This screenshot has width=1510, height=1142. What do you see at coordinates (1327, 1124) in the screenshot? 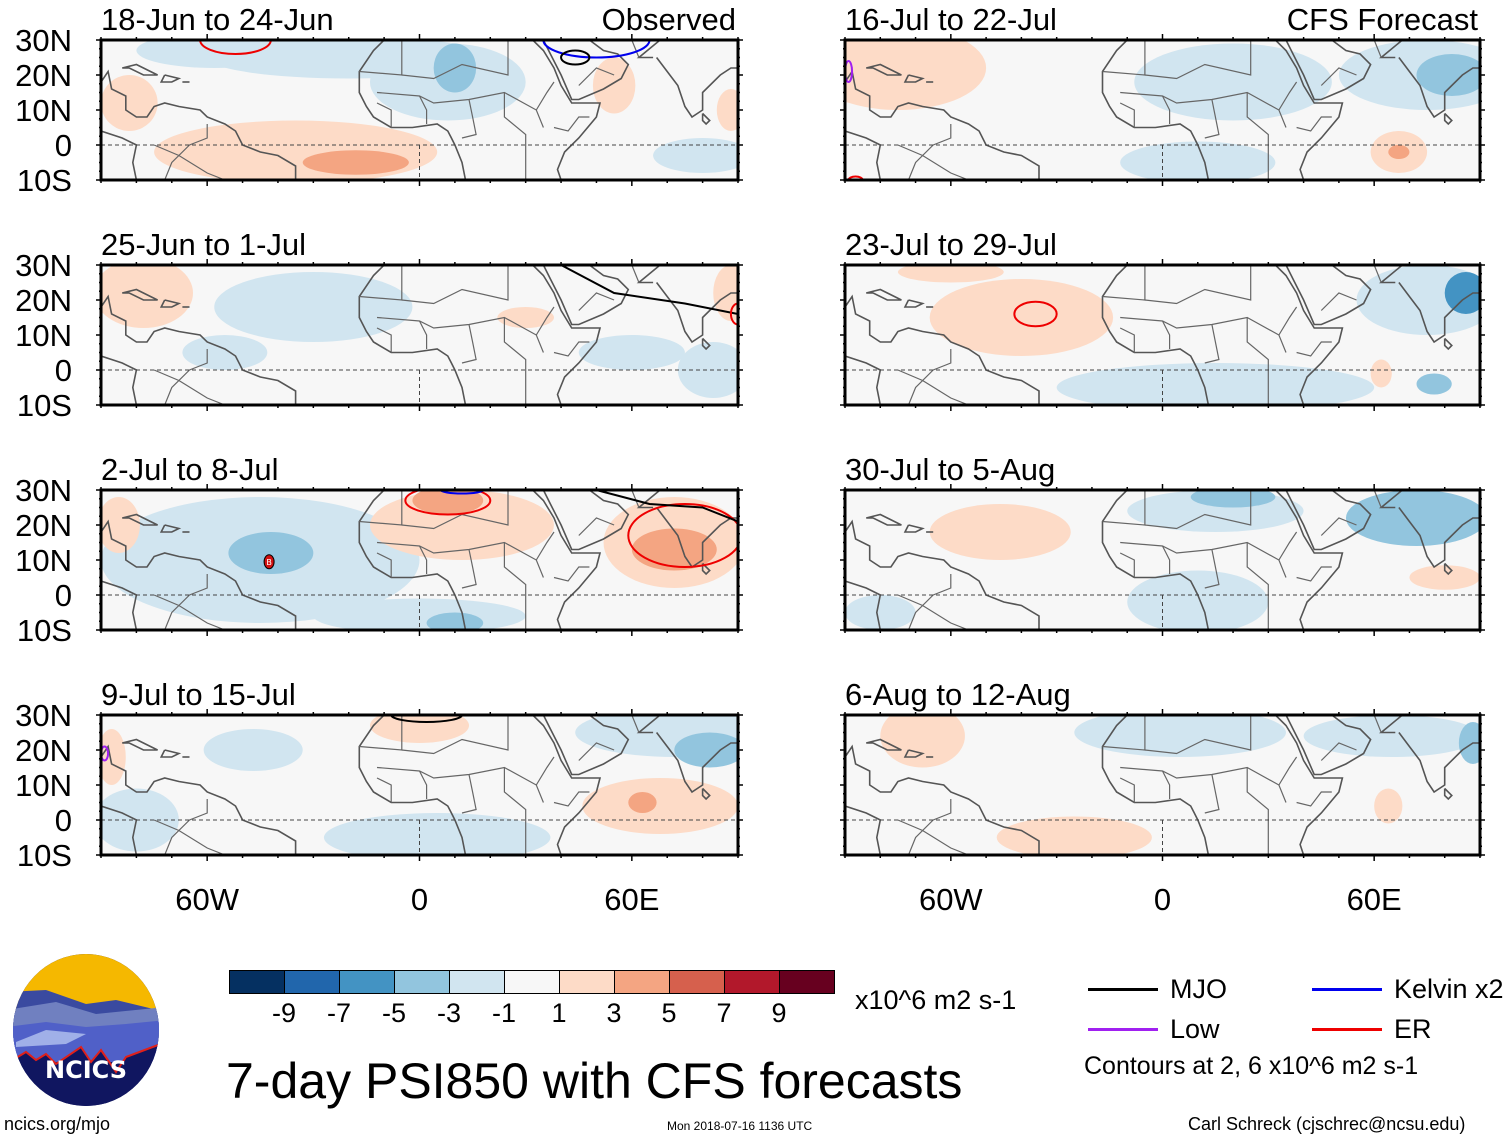
I see `footer-author: Carl Schreck (cjschrec@ncsu.edu)` at bounding box center [1327, 1124].